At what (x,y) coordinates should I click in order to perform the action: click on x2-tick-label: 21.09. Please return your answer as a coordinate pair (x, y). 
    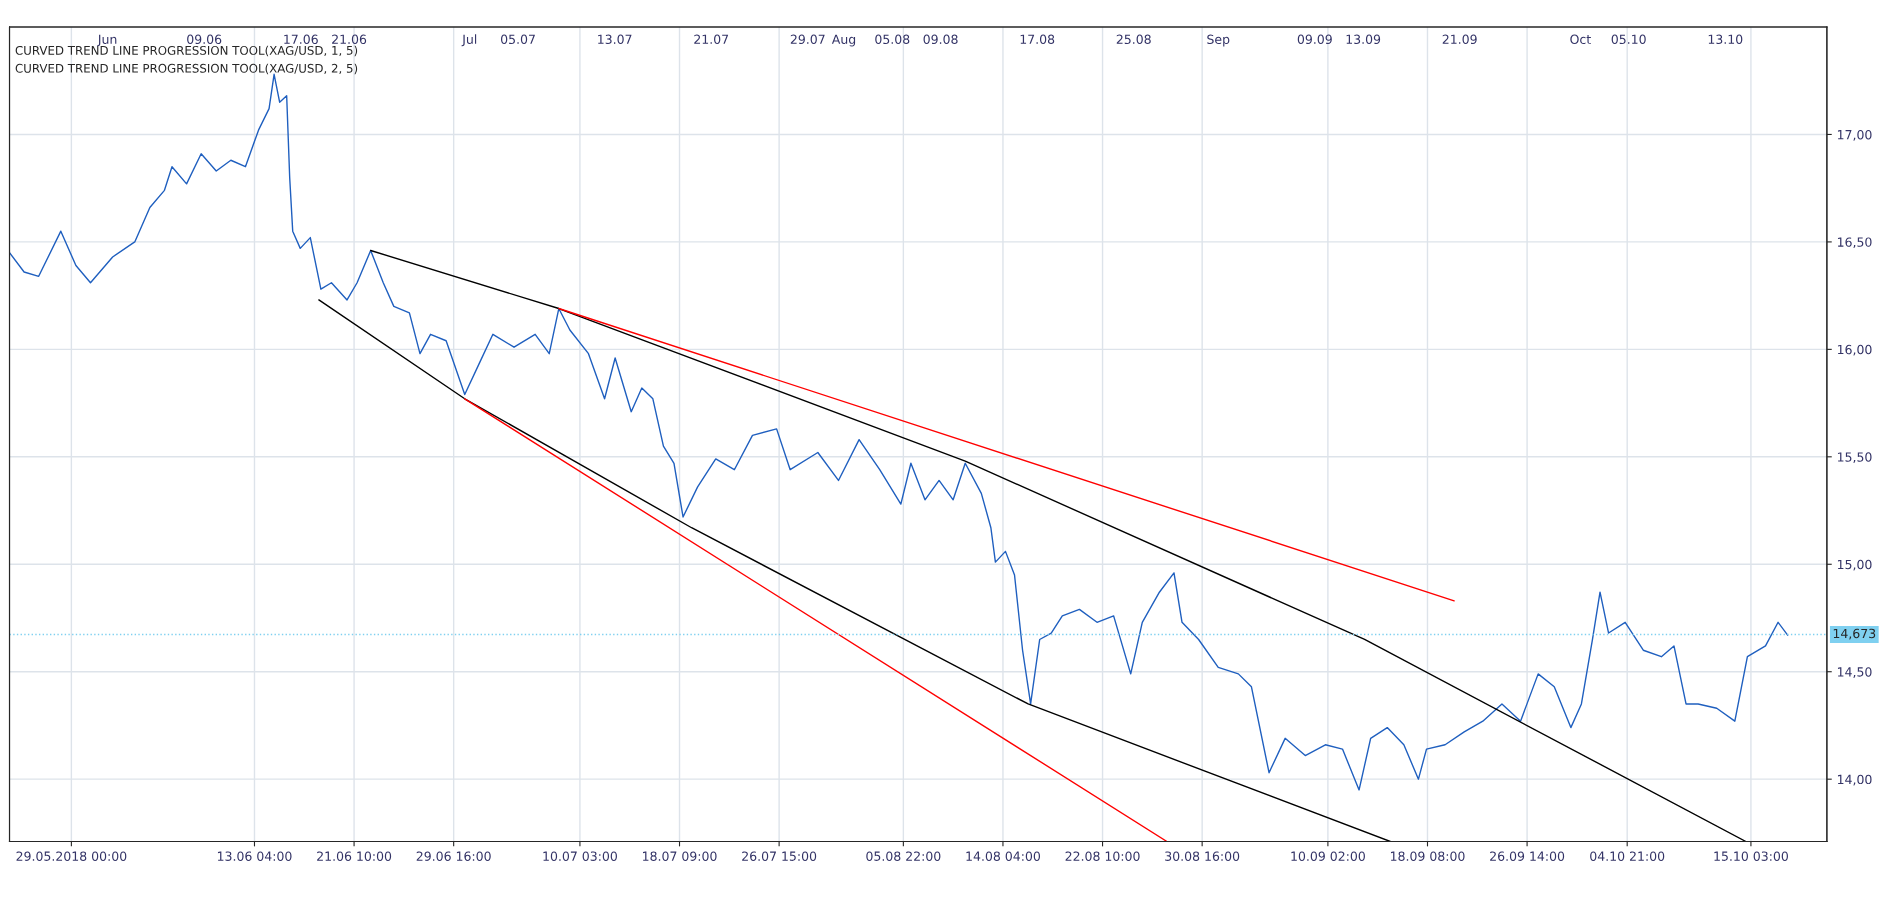
    Looking at the image, I should click on (1459, 39).